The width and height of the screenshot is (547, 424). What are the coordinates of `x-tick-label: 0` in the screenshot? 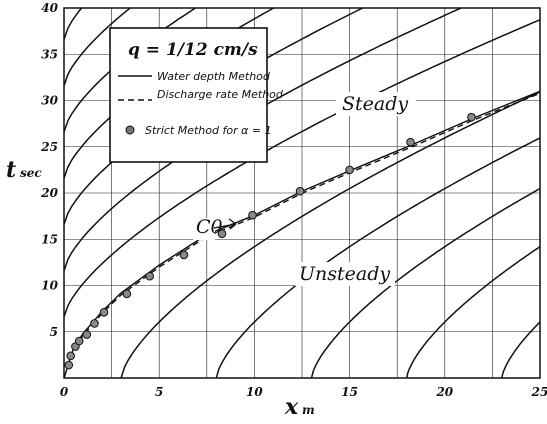 It's located at (64, 392).